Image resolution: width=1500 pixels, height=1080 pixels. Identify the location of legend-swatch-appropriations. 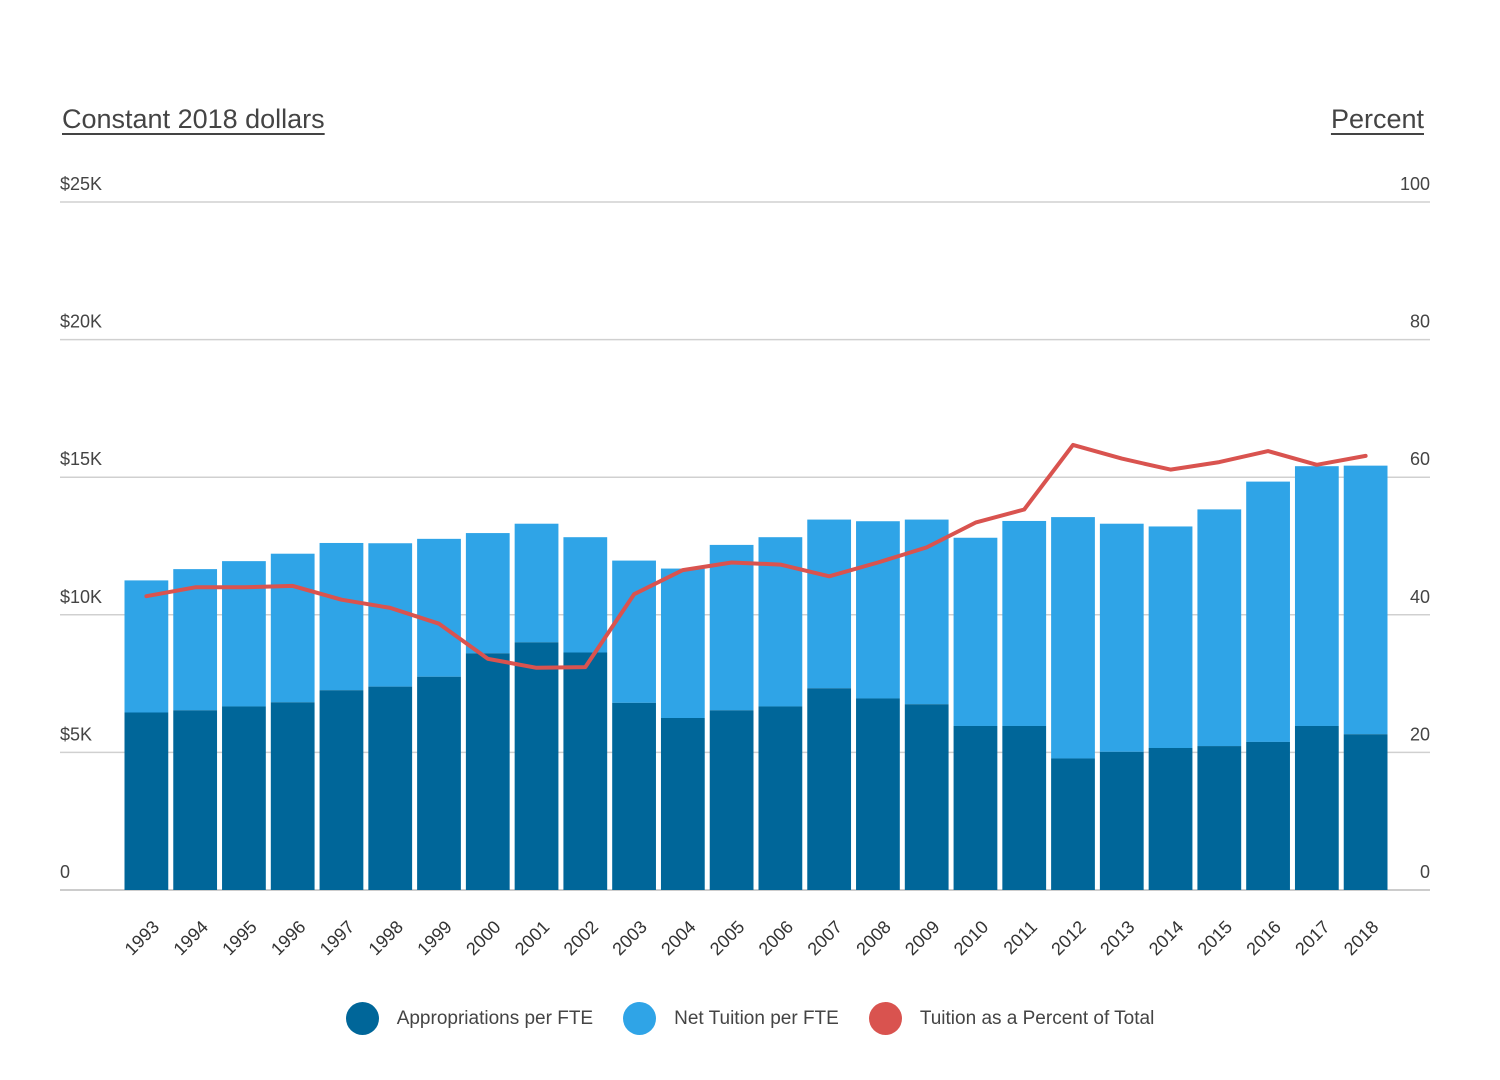
(362, 1018).